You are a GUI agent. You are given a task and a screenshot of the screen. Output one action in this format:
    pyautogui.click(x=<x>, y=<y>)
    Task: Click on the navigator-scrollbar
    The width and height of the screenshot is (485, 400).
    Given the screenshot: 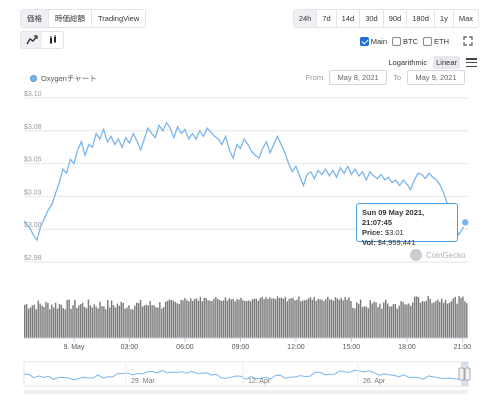 What is the action you would take?
    pyautogui.click(x=246, y=392)
    